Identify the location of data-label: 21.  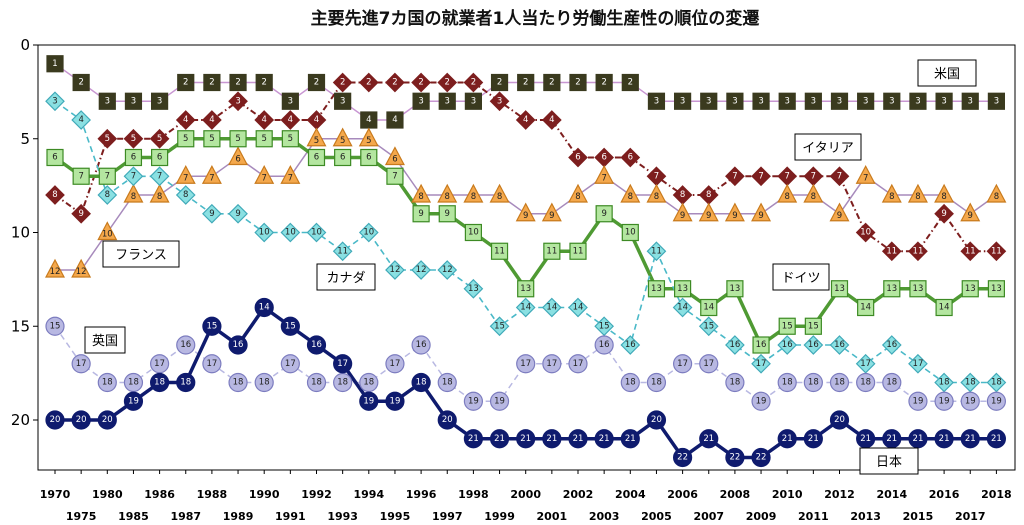
(787, 439).